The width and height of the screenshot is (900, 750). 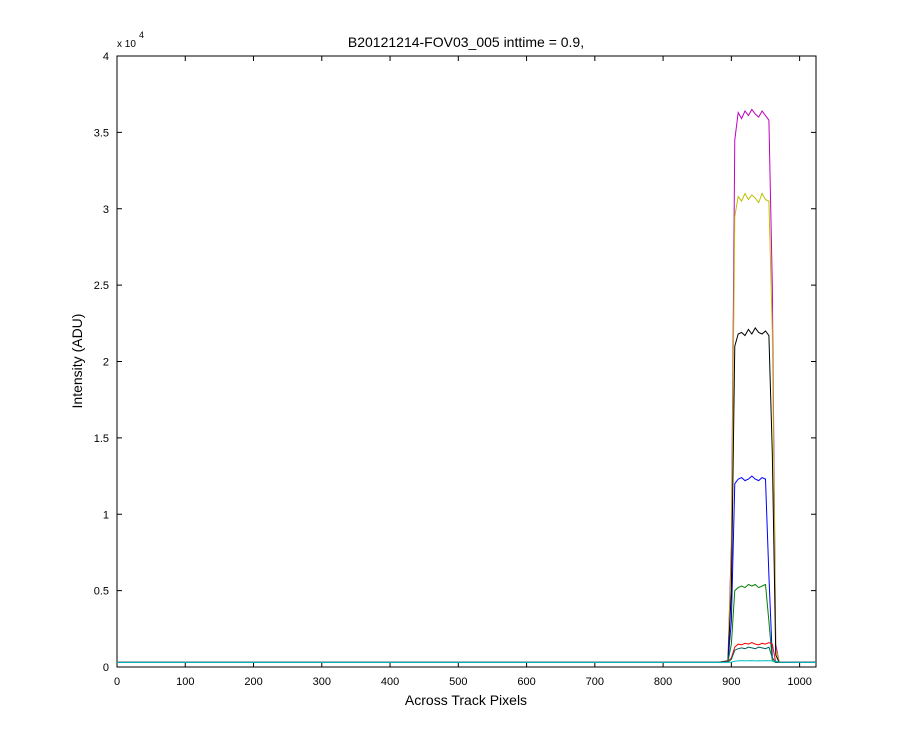 I want to click on y-tick-label: 3, so click(x=106, y=210).